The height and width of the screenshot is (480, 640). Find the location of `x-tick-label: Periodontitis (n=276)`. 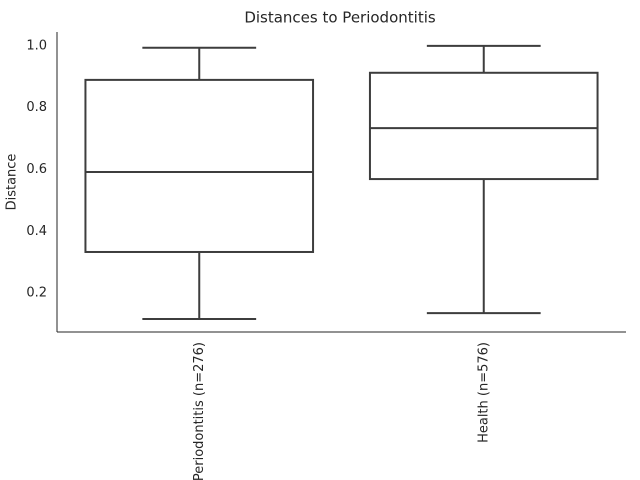

x-tick-label: Periodontitis (n=276) is located at coordinates (199, 411).